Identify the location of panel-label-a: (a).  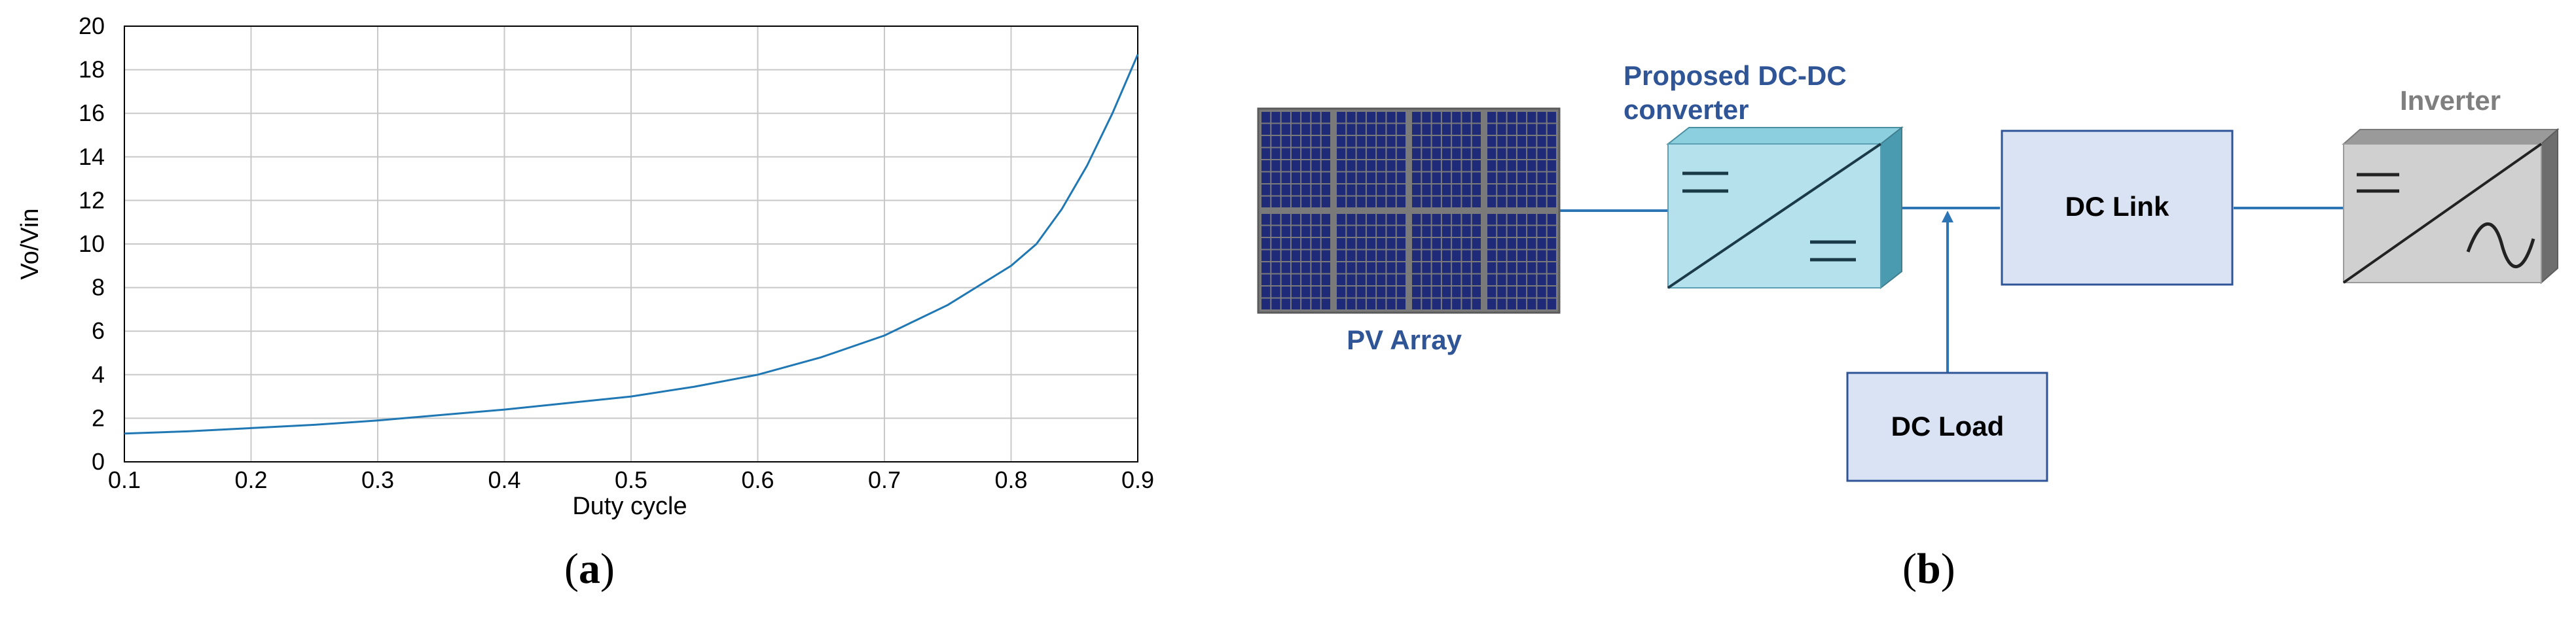
(589, 569).